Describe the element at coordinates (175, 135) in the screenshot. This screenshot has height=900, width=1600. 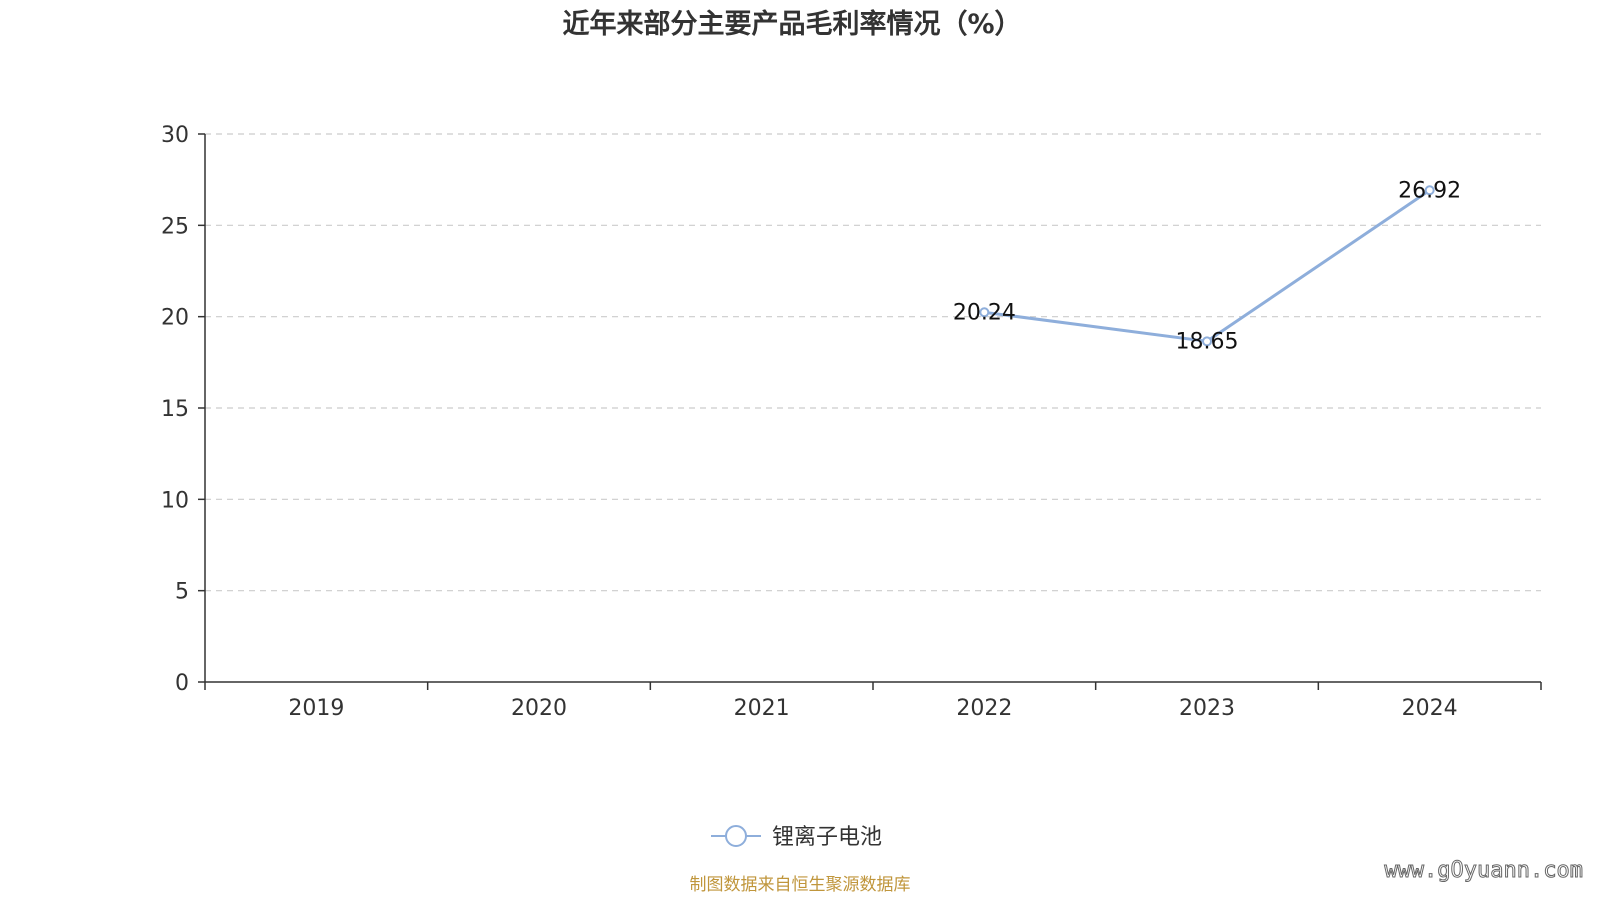
I see `y-tick-label: 30` at that location.